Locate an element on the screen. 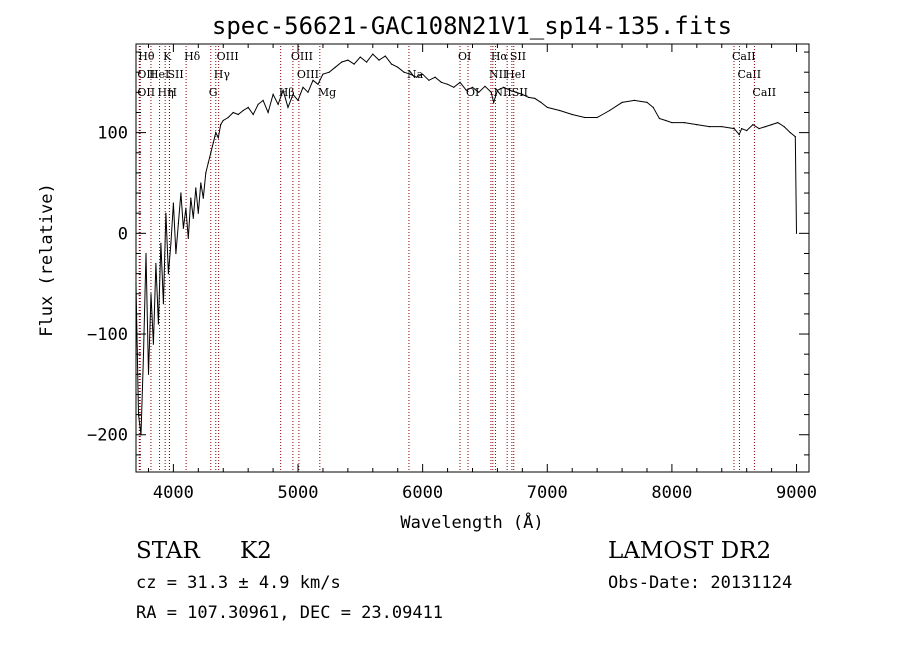 The height and width of the screenshot is (649, 900). observation-date: Obs-Date: 20131124 is located at coordinates (700, 583).